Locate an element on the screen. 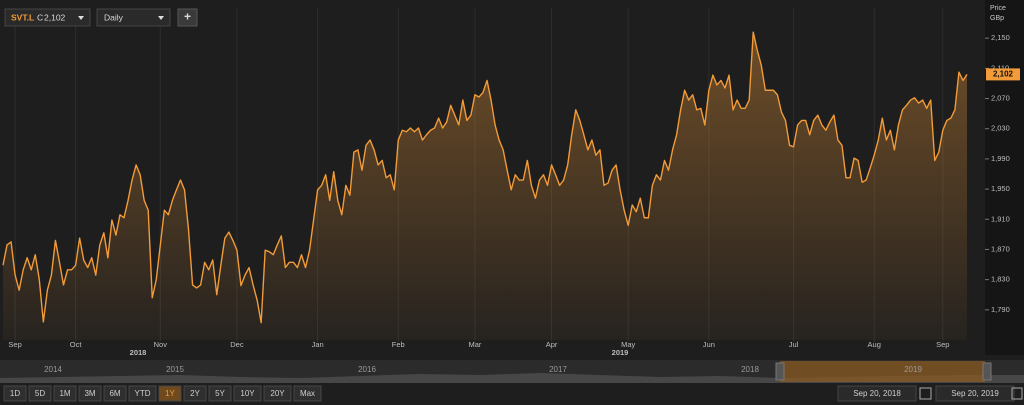 This screenshot has height=405, width=1024. x-tick-label: Jun is located at coordinates (709, 344).